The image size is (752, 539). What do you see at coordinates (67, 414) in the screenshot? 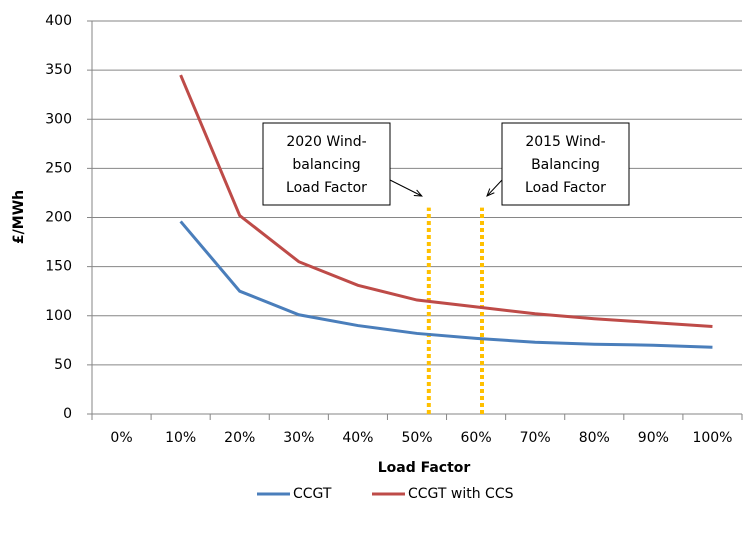
I see `y-tick-label: 0` at bounding box center [67, 414].